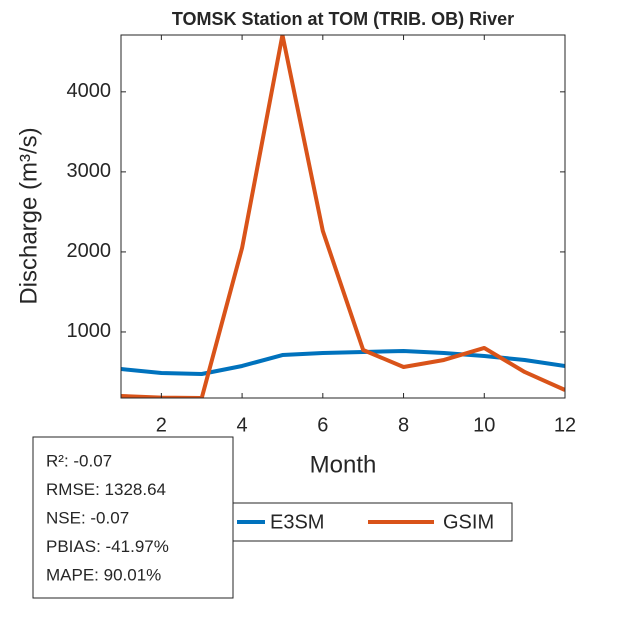 This screenshot has width=625, height=630. What do you see at coordinates (297, 522) in the screenshot?
I see `legend-label: E3SM` at bounding box center [297, 522].